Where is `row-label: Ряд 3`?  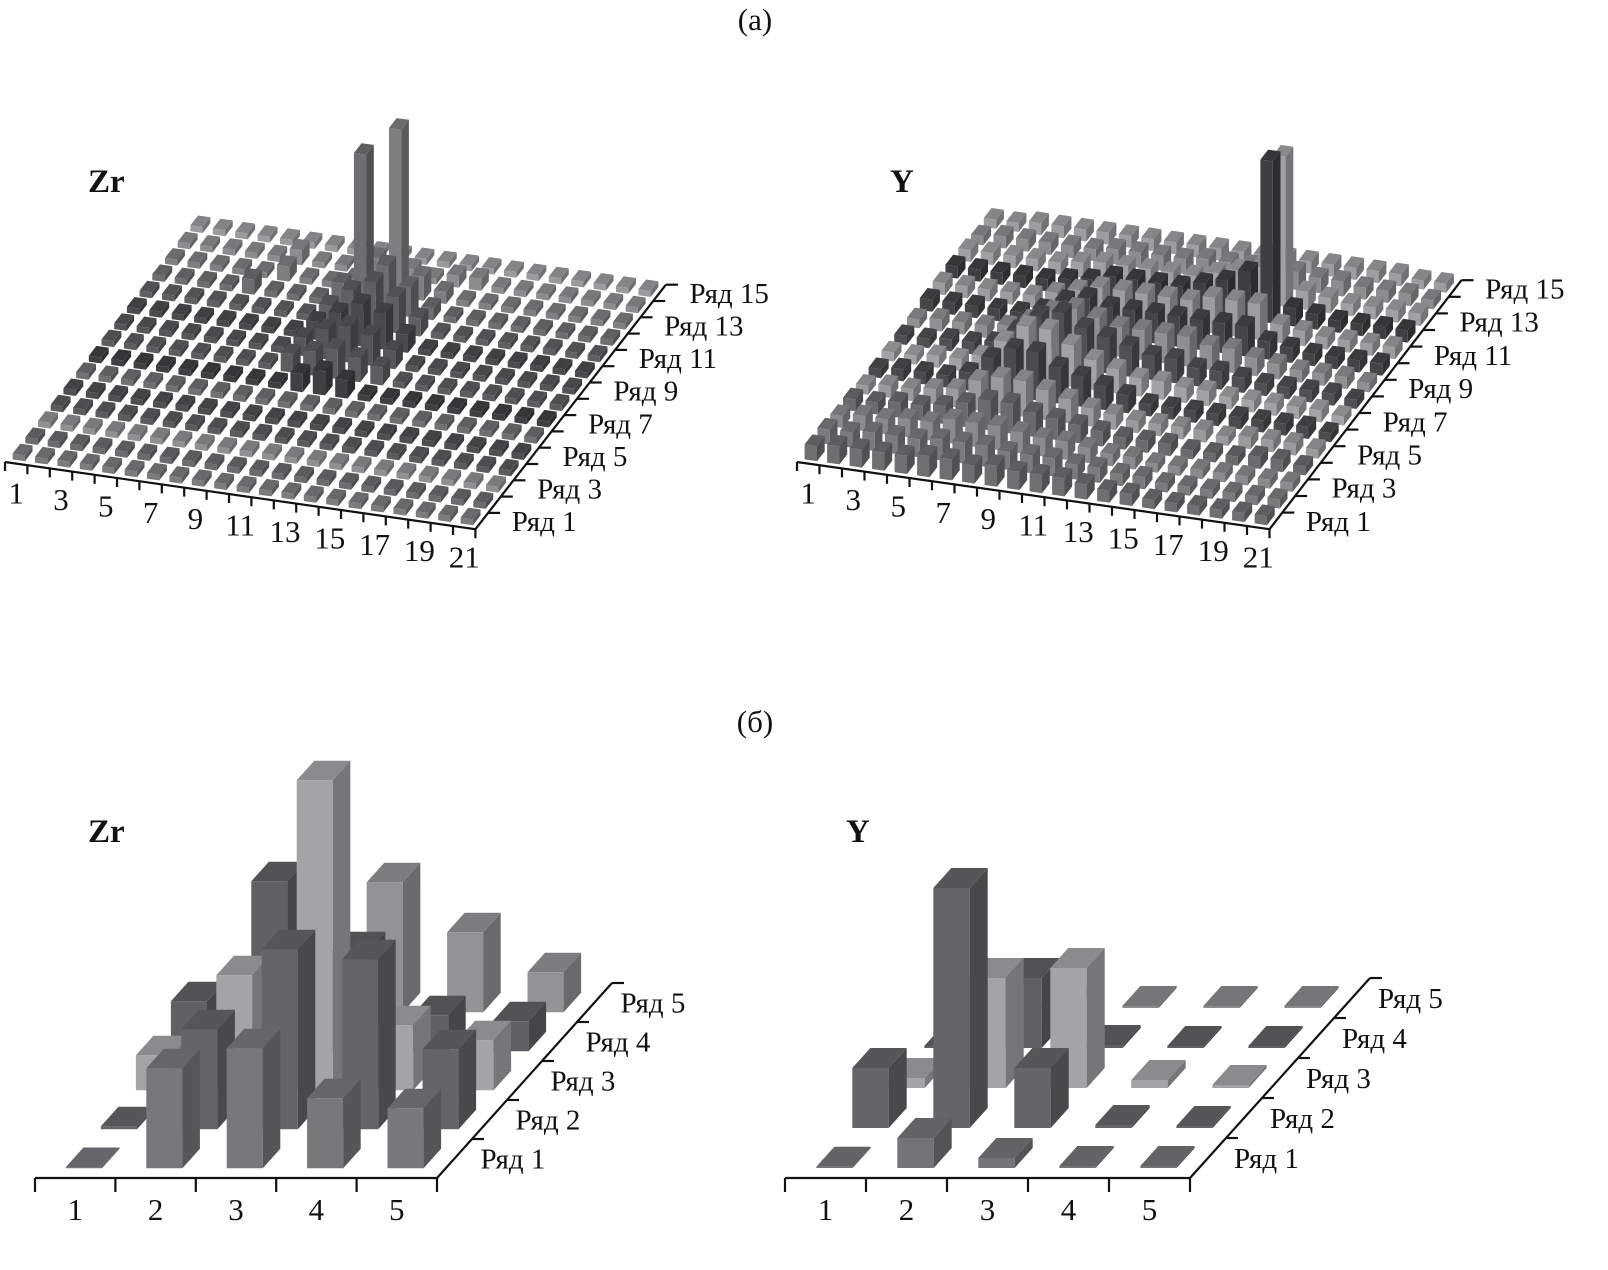 row-label: Ряд 3 is located at coordinates (569, 489).